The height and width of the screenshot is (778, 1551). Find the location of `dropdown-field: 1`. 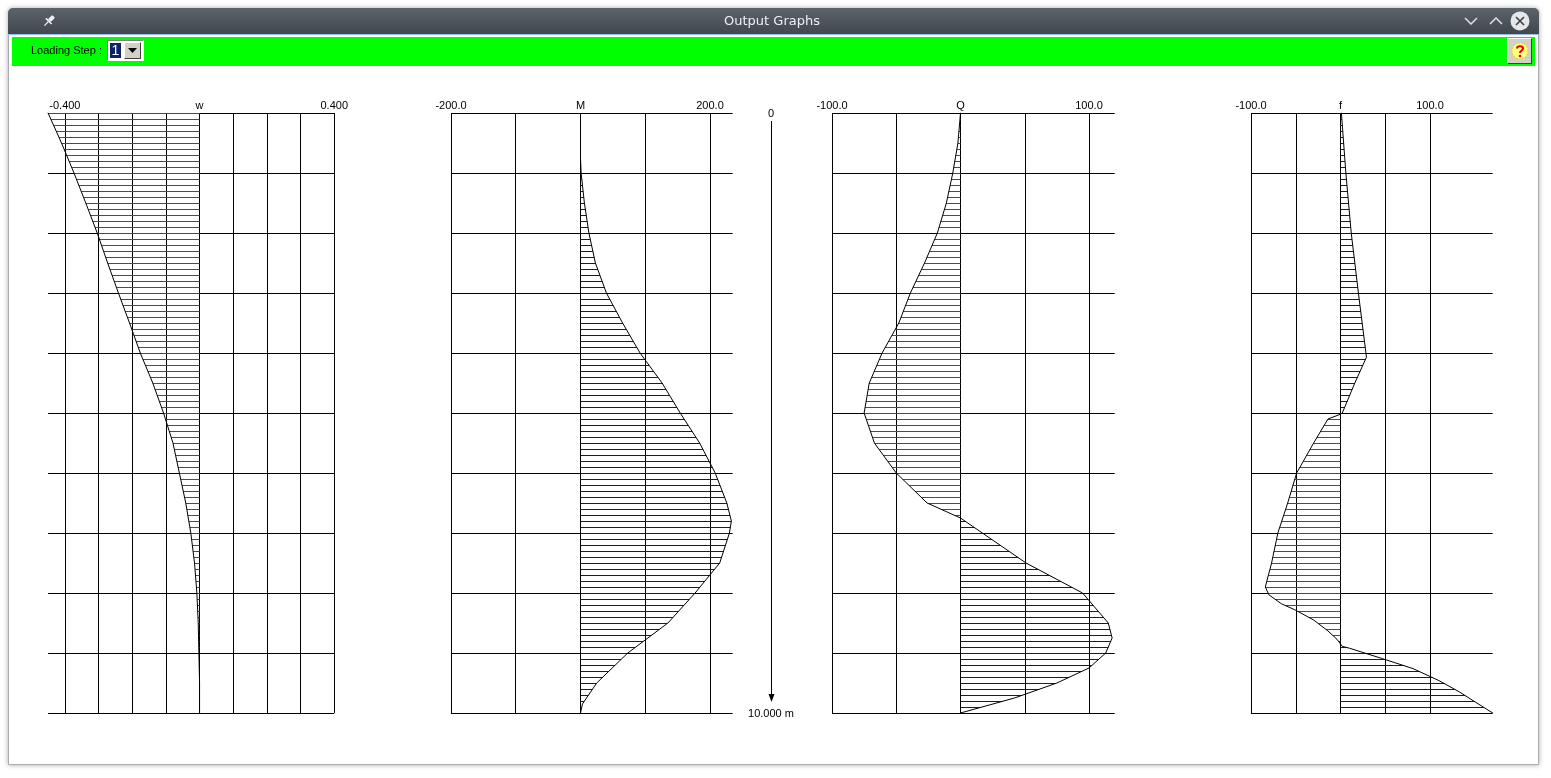

dropdown-field: 1 is located at coordinates (125, 50).